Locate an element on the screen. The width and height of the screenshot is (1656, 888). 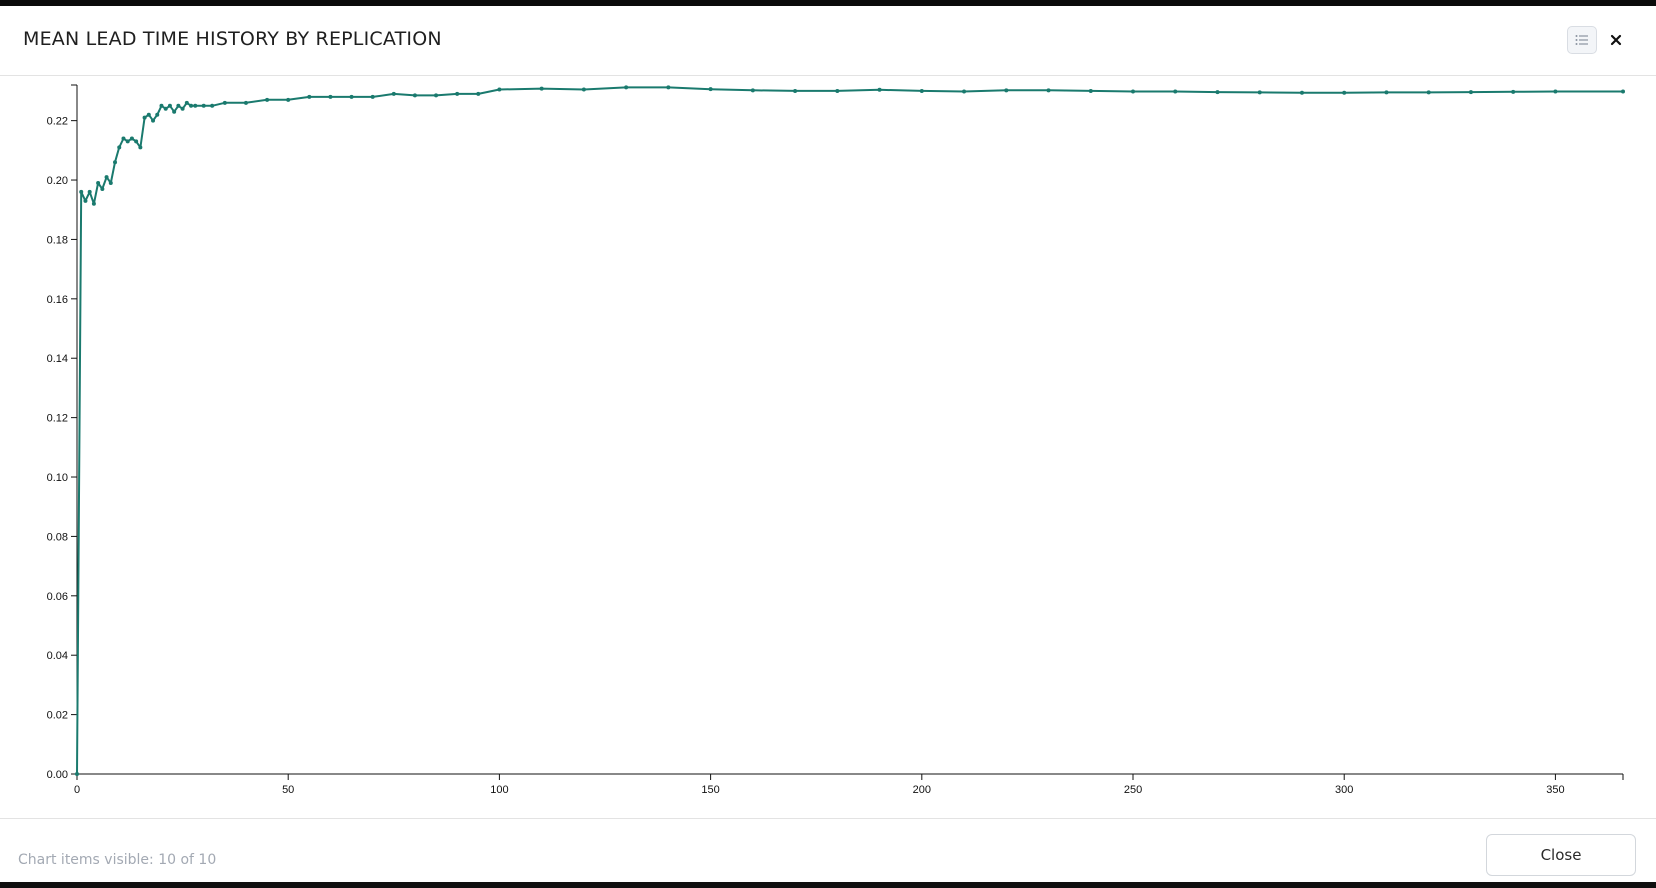
y-tick-label: 0.10 is located at coordinates (57, 478).